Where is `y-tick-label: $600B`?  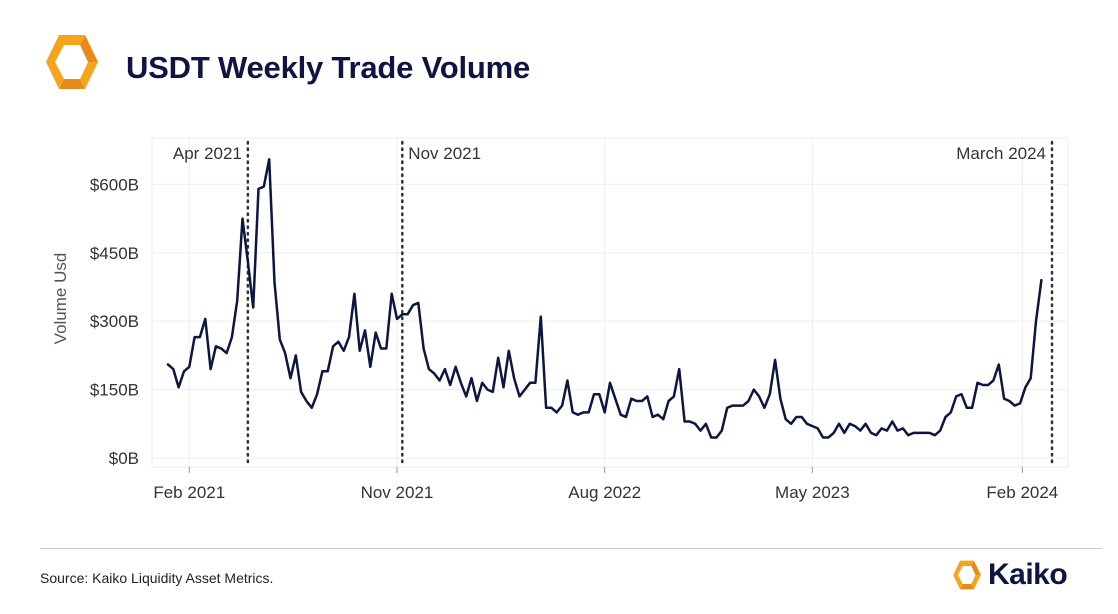
y-tick-label: $600B is located at coordinates (114, 184).